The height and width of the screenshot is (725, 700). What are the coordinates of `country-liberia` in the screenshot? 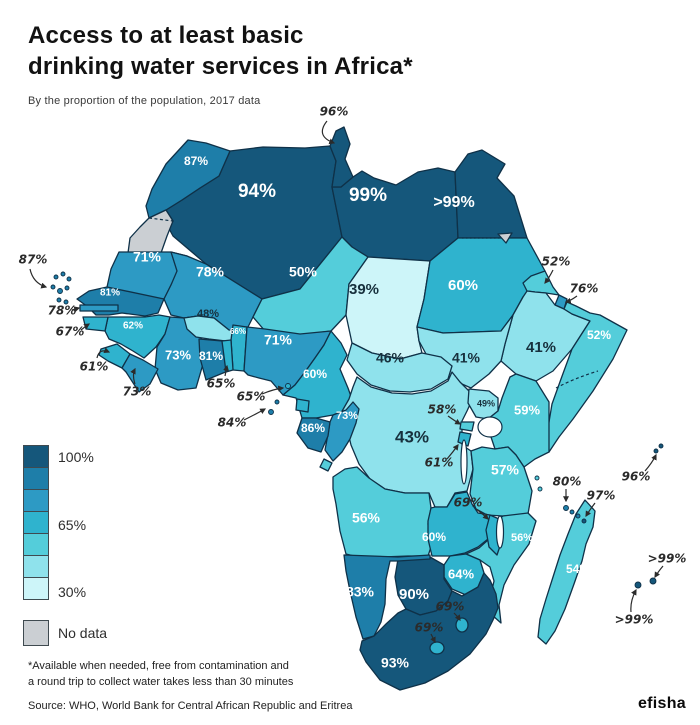 It's located at (140, 373).